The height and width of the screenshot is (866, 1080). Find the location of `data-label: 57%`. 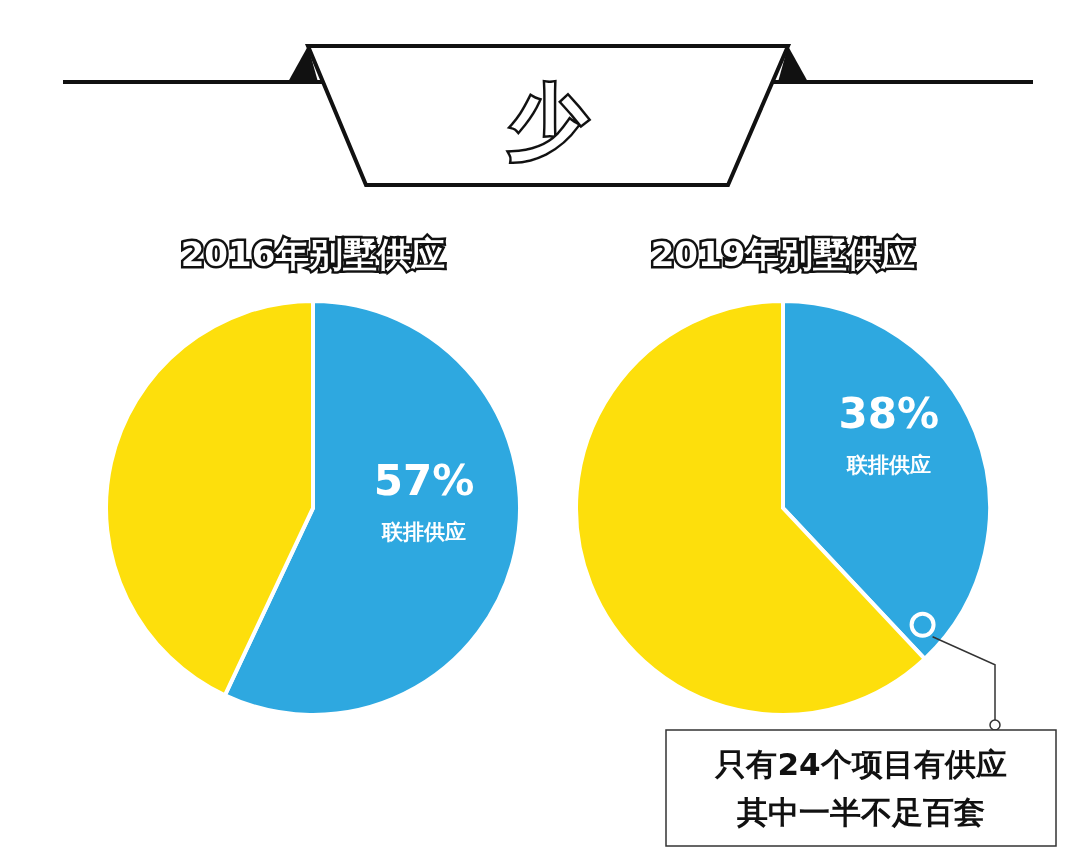

data-label: 57% is located at coordinates (424, 480).